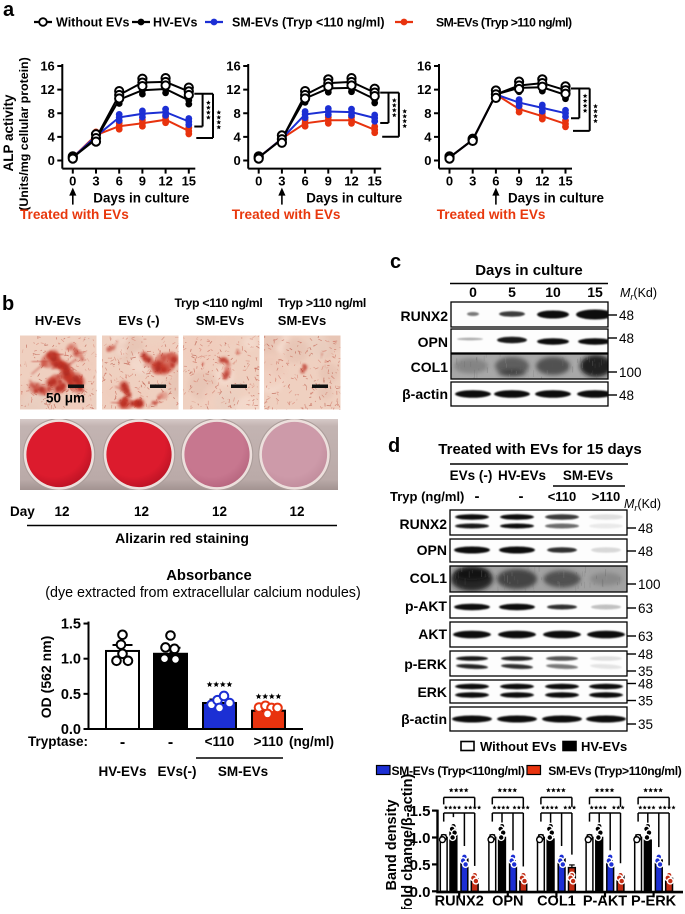 The image size is (685, 914). What do you see at coordinates (58, 741) in the screenshot?
I see `svg-text: Tryptase:` at bounding box center [58, 741].